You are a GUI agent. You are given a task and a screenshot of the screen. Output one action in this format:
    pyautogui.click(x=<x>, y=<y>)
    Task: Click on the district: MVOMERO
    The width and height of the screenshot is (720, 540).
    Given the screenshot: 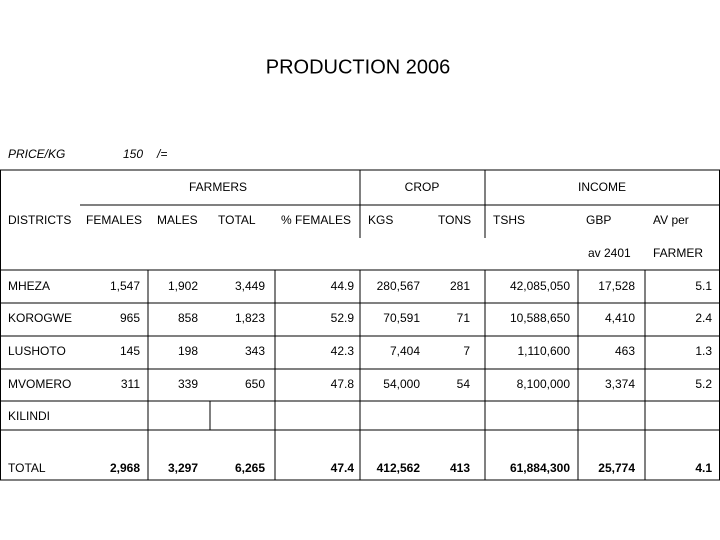 What is the action you would take?
    pyautogui.click(x=39, y=384)
    